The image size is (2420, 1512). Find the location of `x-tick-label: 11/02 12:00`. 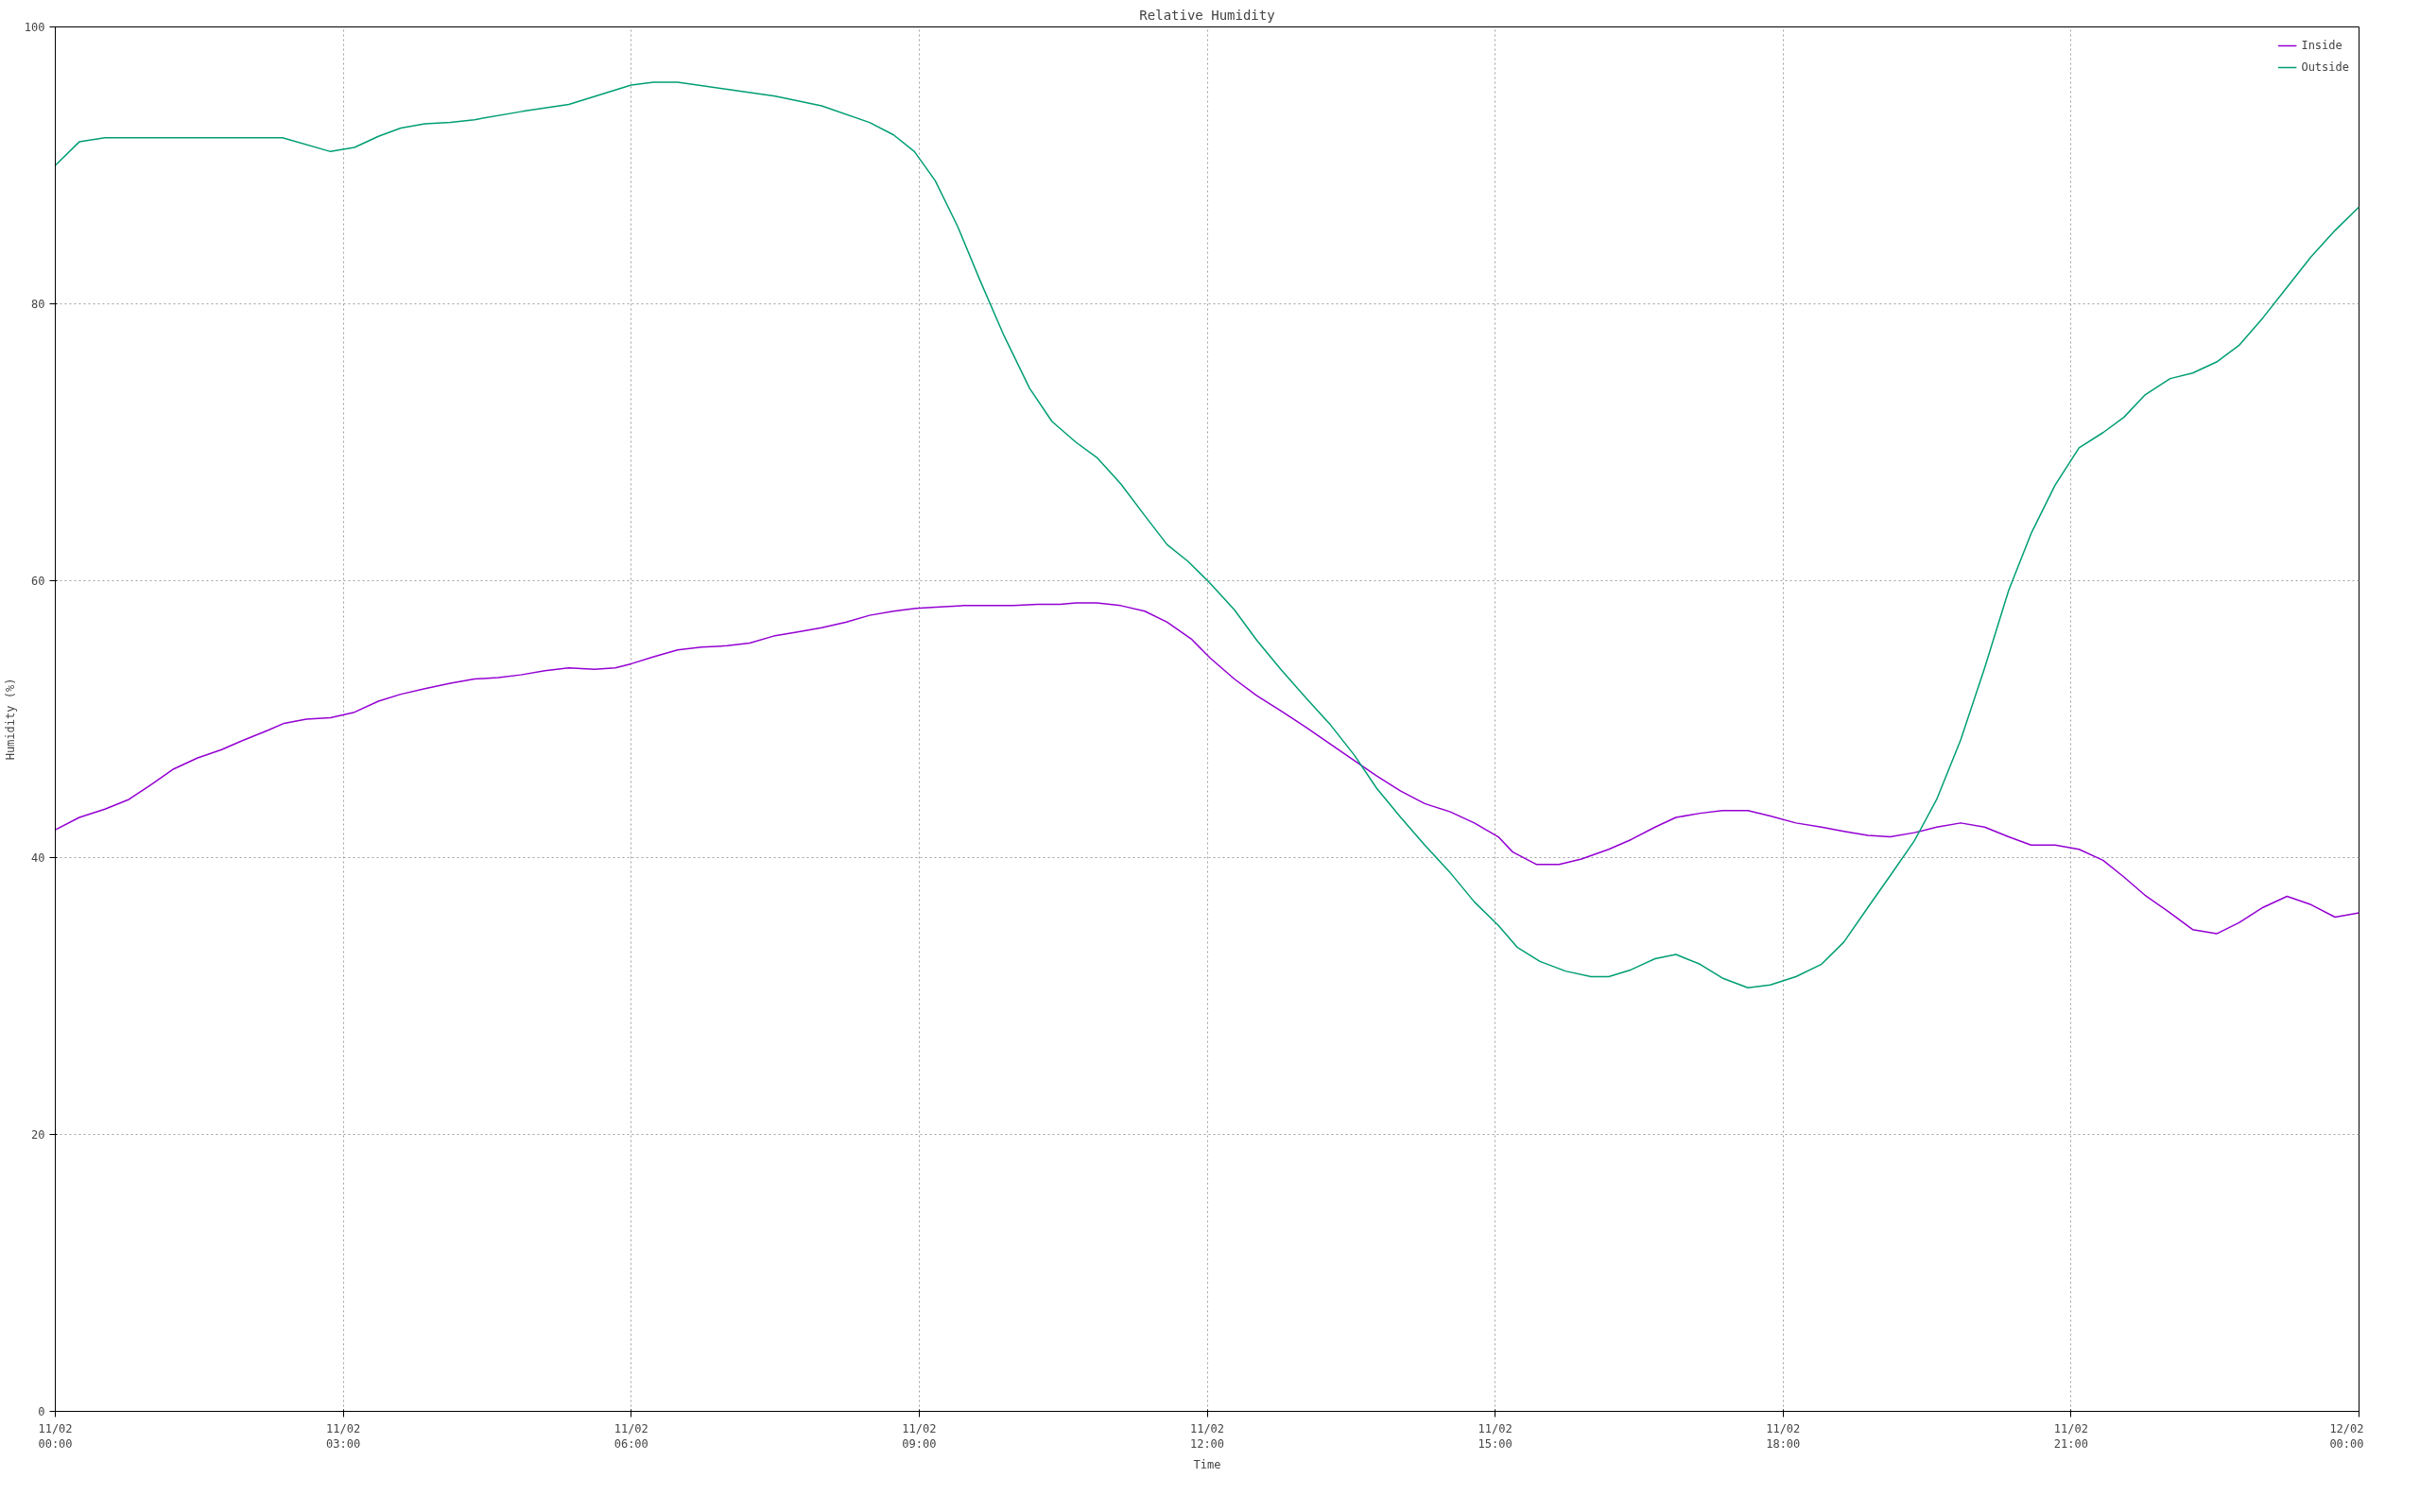

x-tick-label: 11/02 12:00 is located at coordinates (1207, 1436).